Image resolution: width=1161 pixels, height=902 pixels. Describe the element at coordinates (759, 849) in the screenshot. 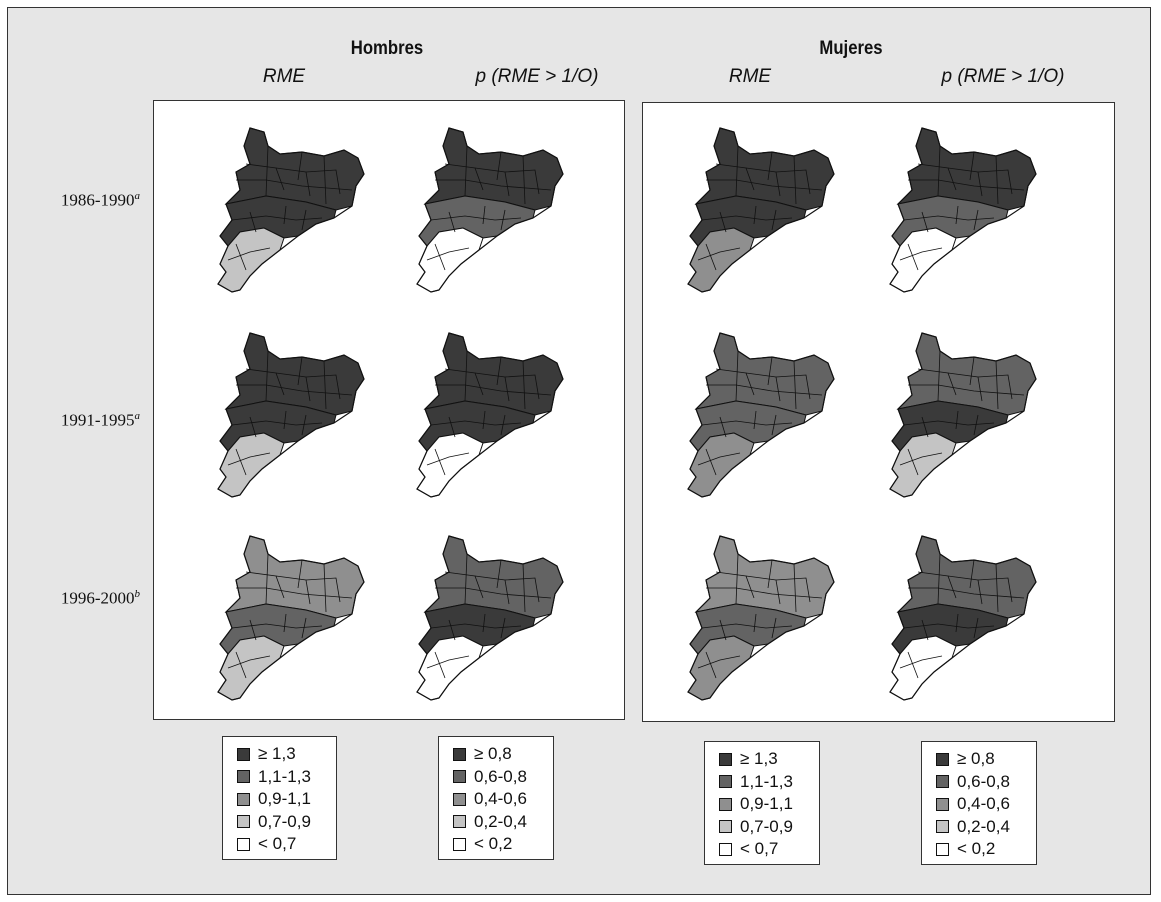

I see `legend-label: < 0,7` at that location.